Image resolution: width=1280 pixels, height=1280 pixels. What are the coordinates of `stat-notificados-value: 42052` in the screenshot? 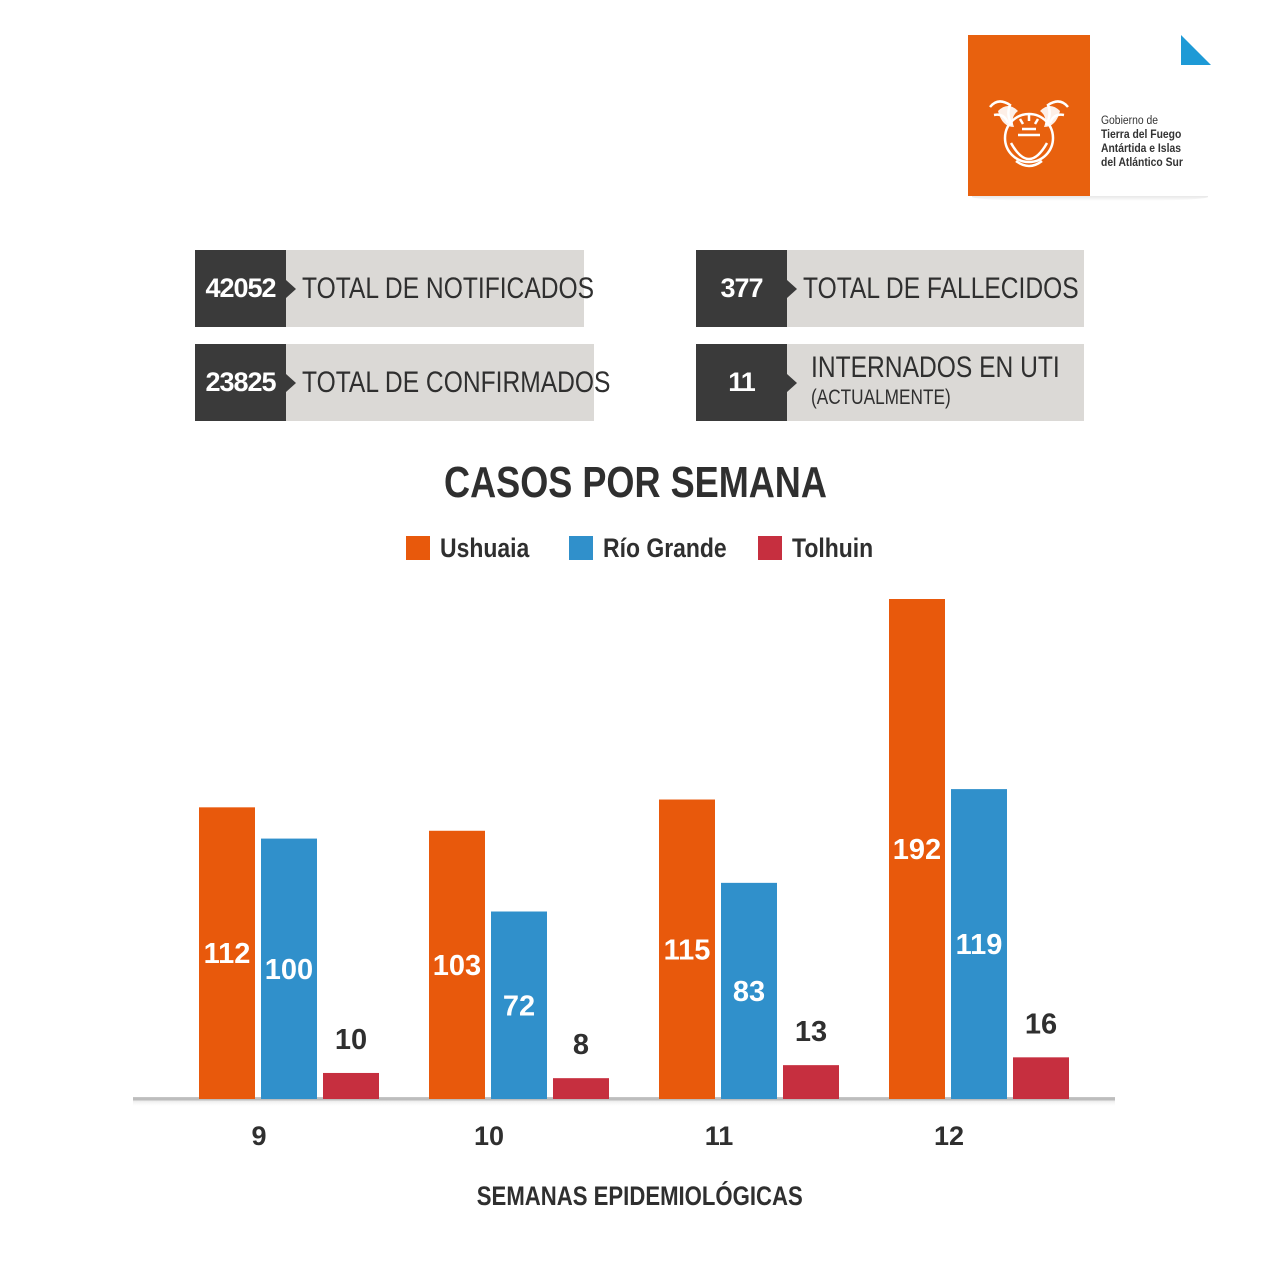 It's located at (240, 288).